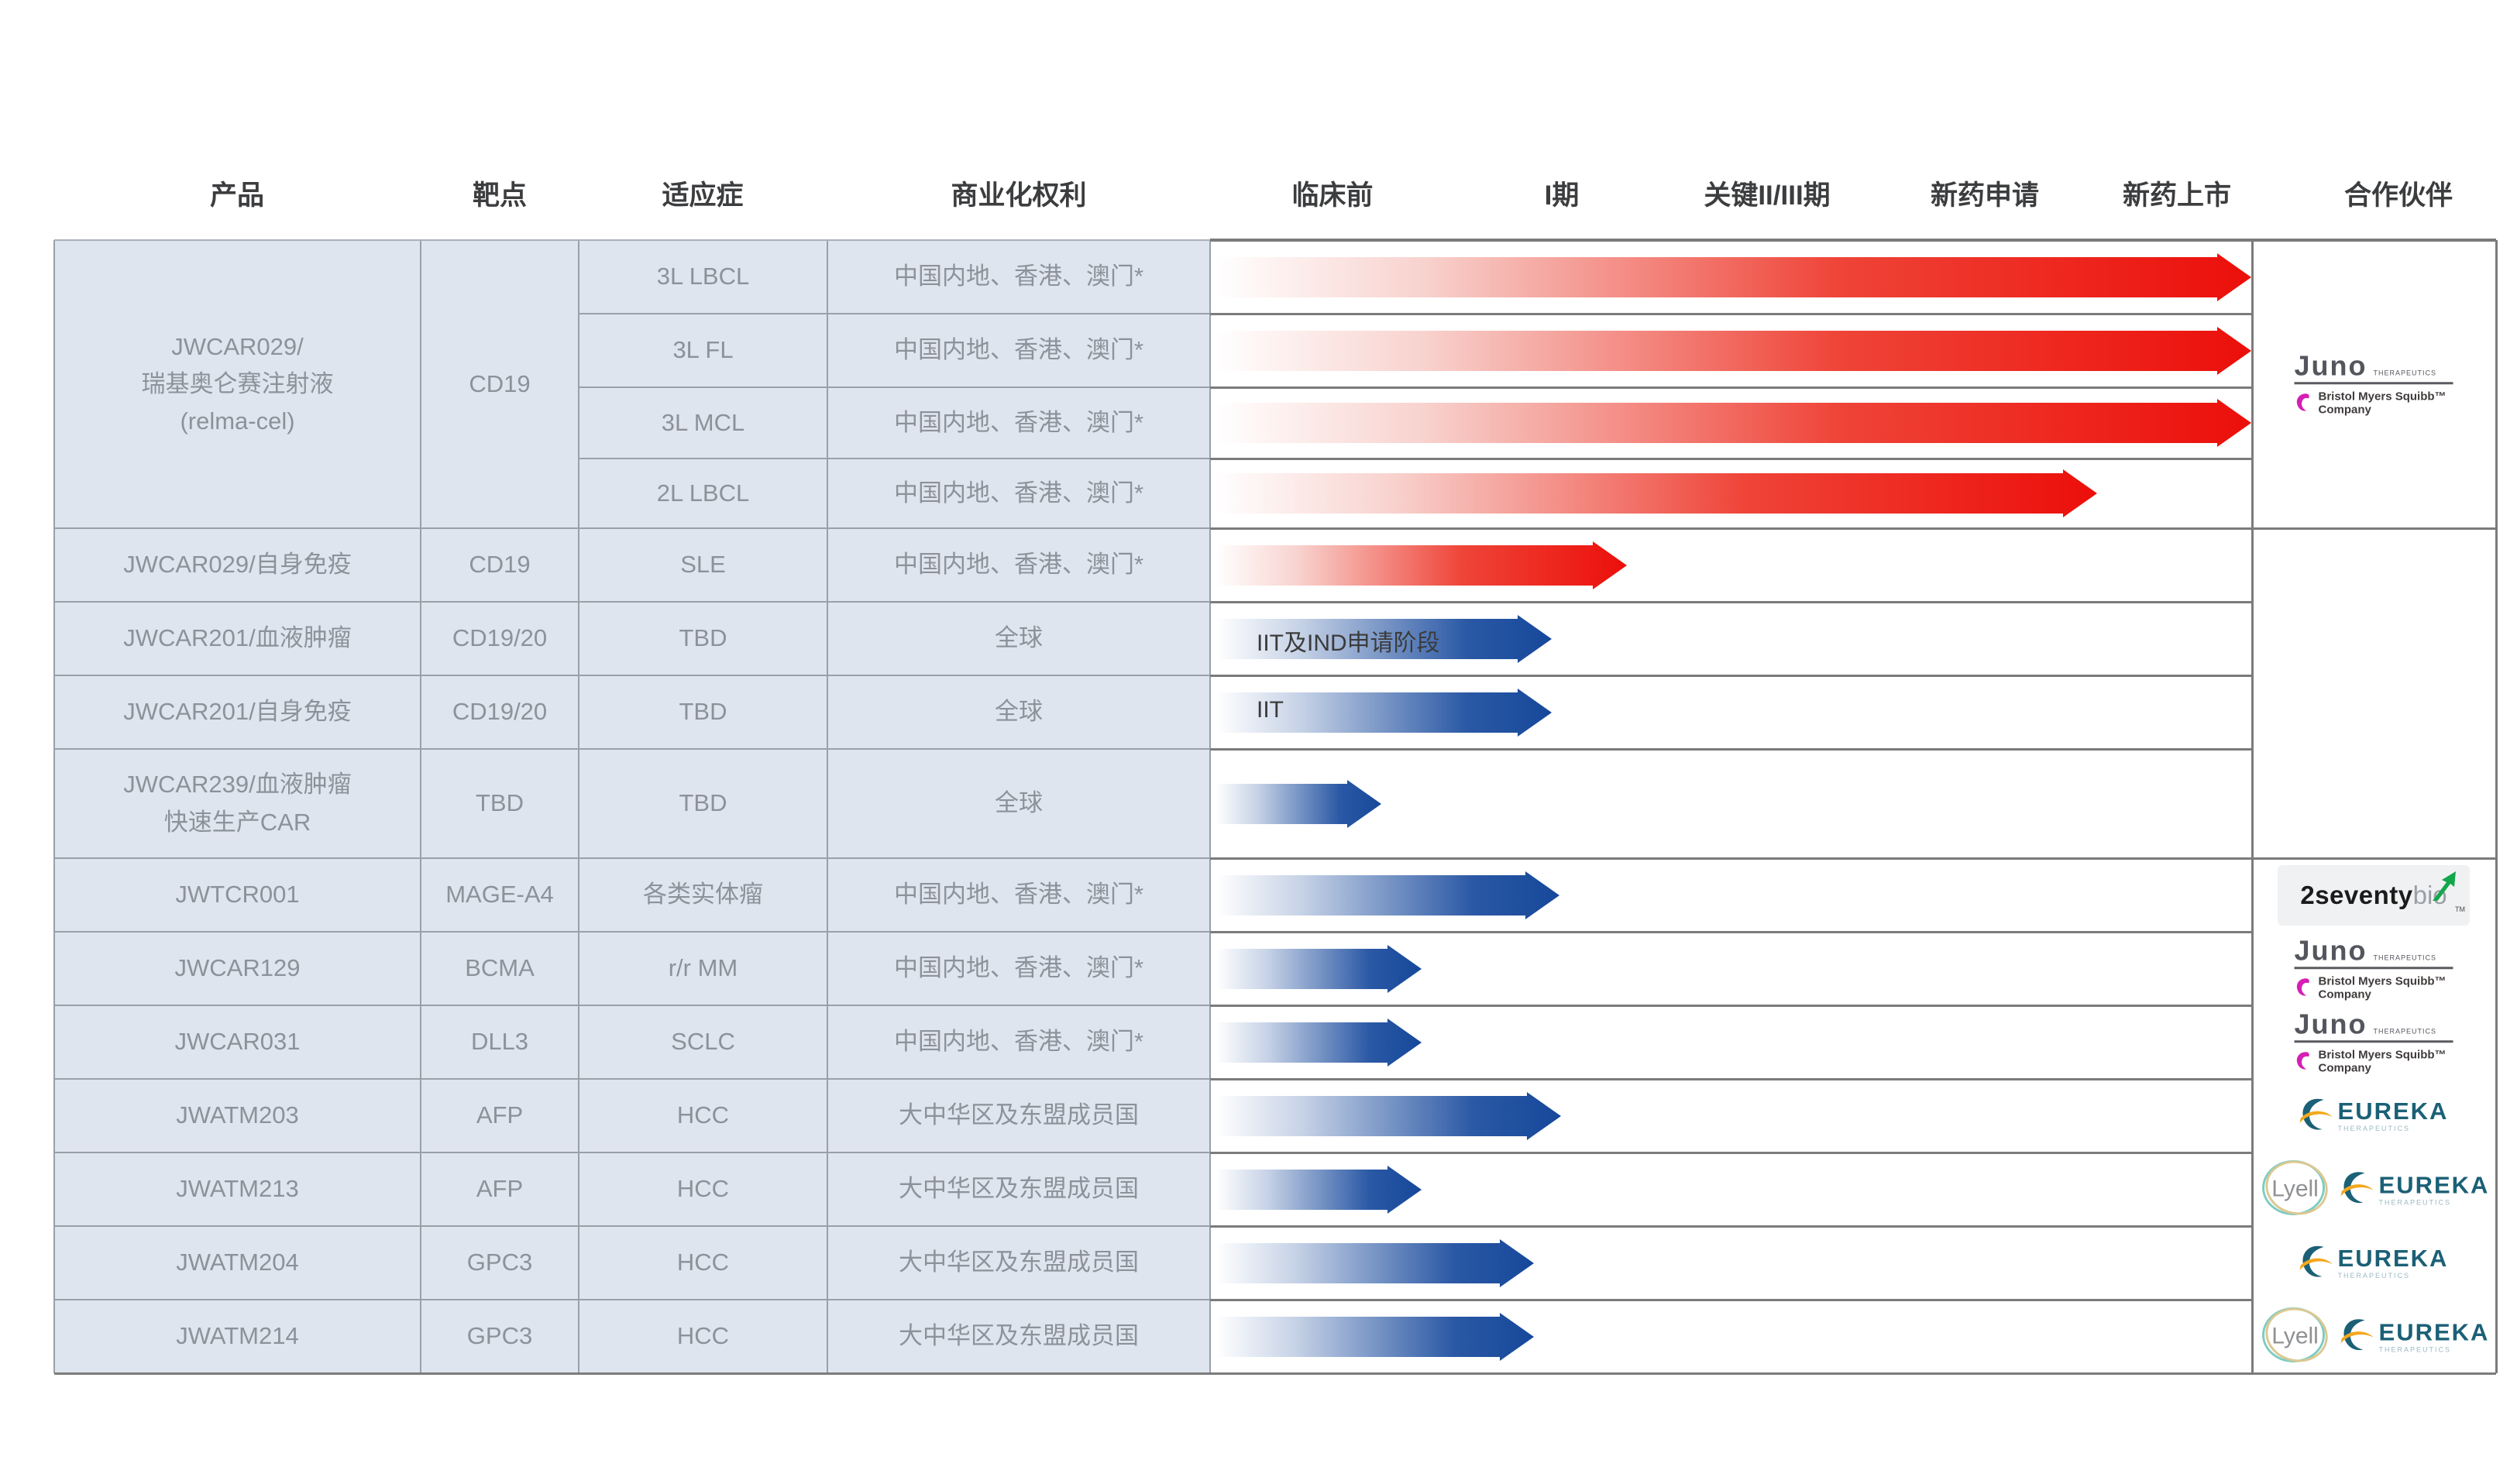 The image size is (2517, 1484). I want to click on product-cell: JWCAR029/瑞基奥仑赛注射液 (relma-cel), so click(237, 383).